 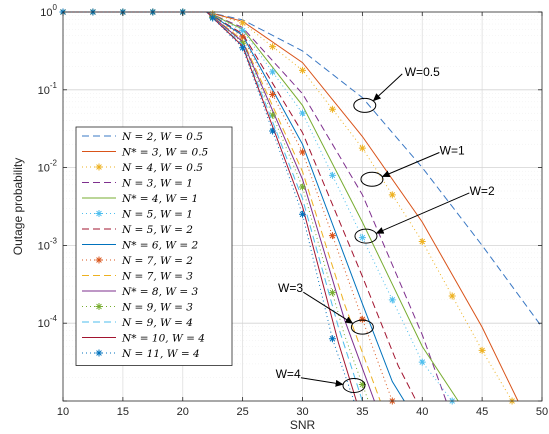 I want to click on legend-label: N* = 8, W = 3, so click(x=160, y=292).